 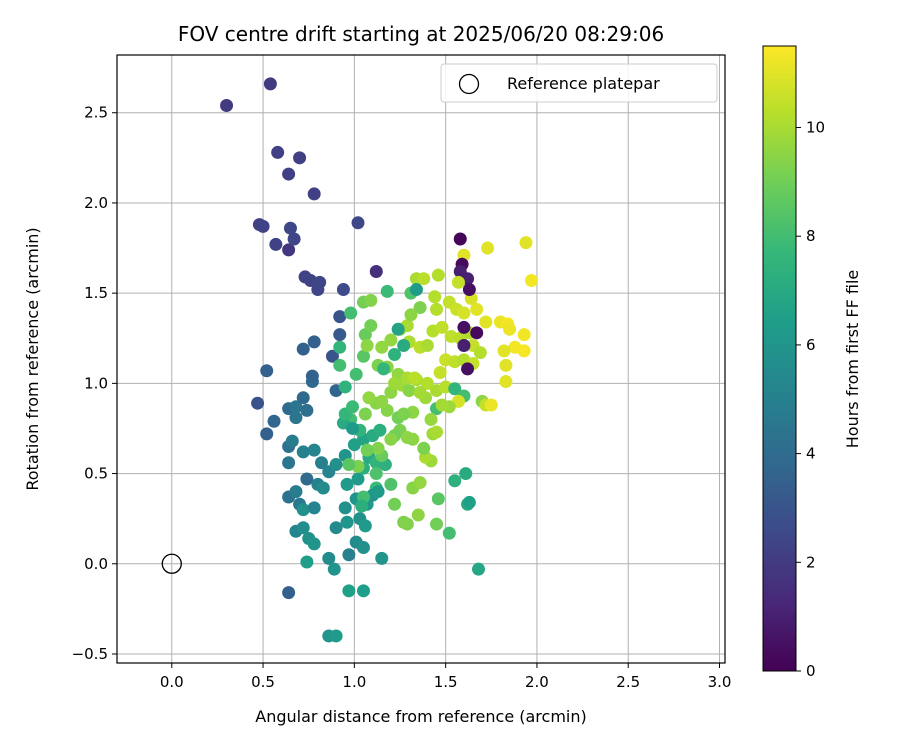 I want to click on y-tick-label: 1.5, so click(x=96, y=293).